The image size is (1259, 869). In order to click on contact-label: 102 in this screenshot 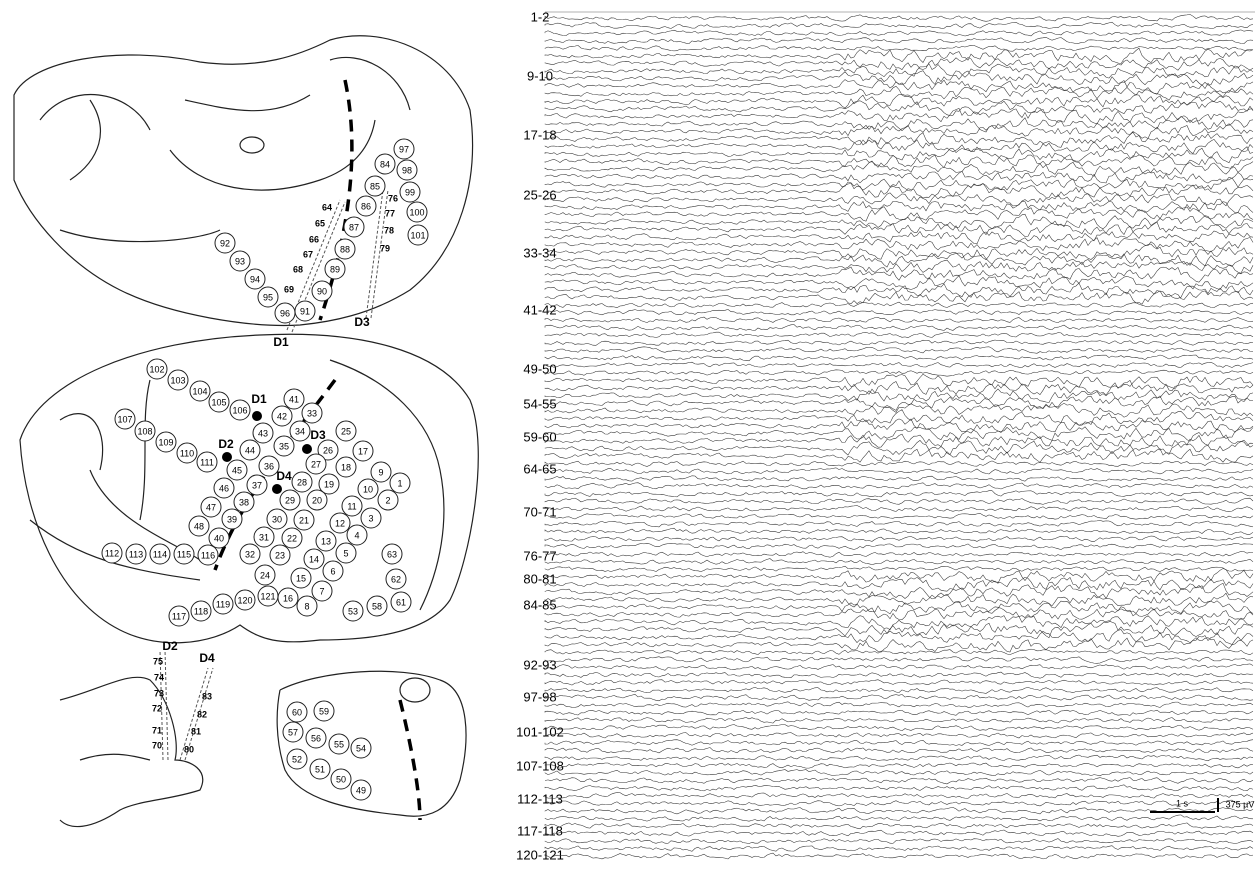, I will do `click(156, 369)`.